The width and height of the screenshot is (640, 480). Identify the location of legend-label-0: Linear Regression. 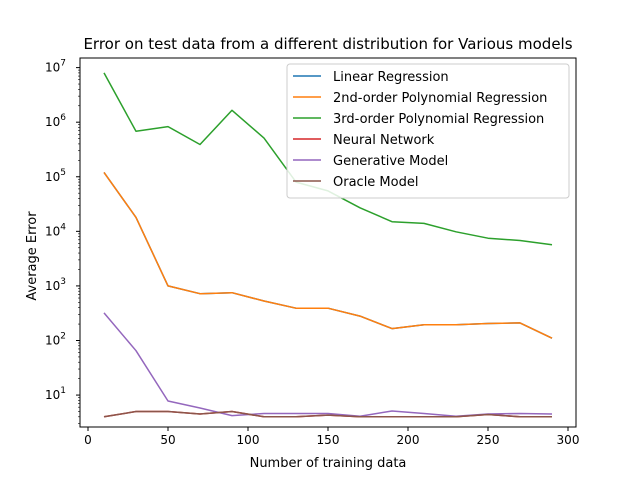
(391, 77).